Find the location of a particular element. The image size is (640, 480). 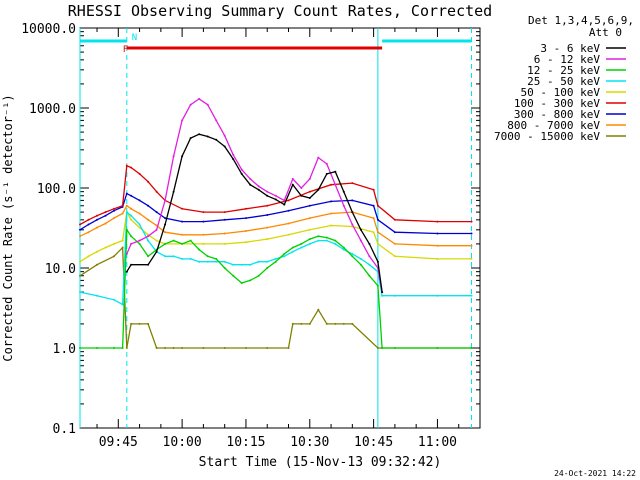

legend-label: 12 - 25 keV is located at coordinates (563, 70).